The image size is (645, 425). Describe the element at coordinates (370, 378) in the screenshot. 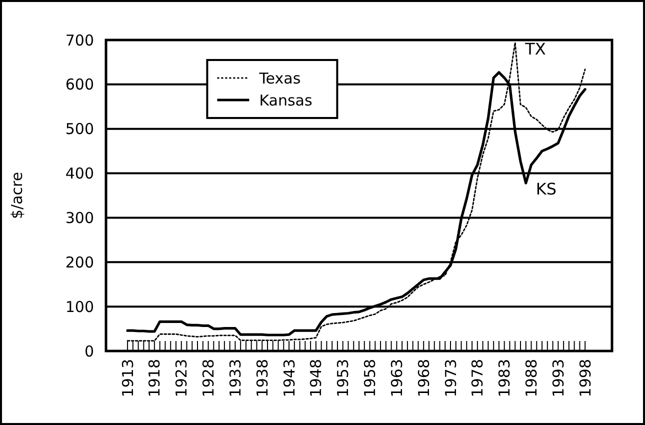

I see `x-tick-label: 1958` at that location.